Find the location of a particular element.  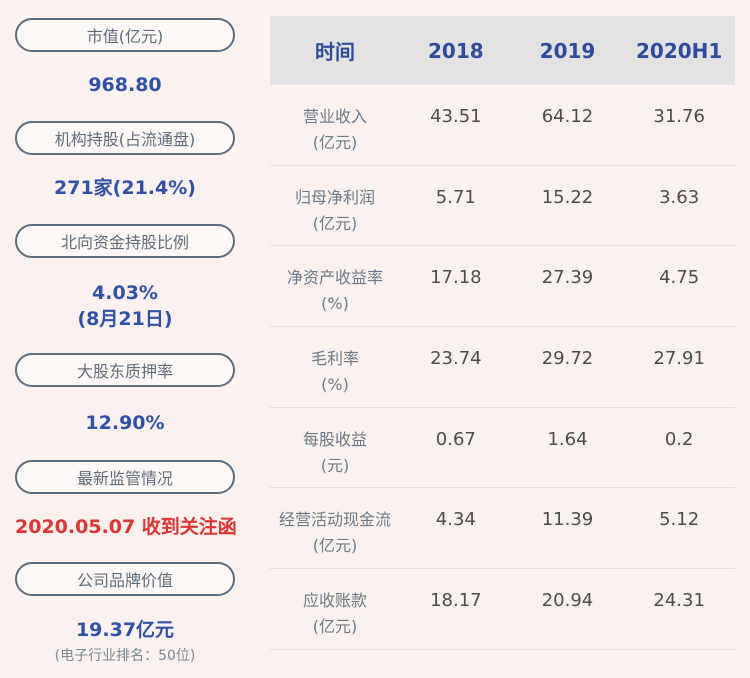

cell-value: 15.22 is located at coordinates (567, 197).